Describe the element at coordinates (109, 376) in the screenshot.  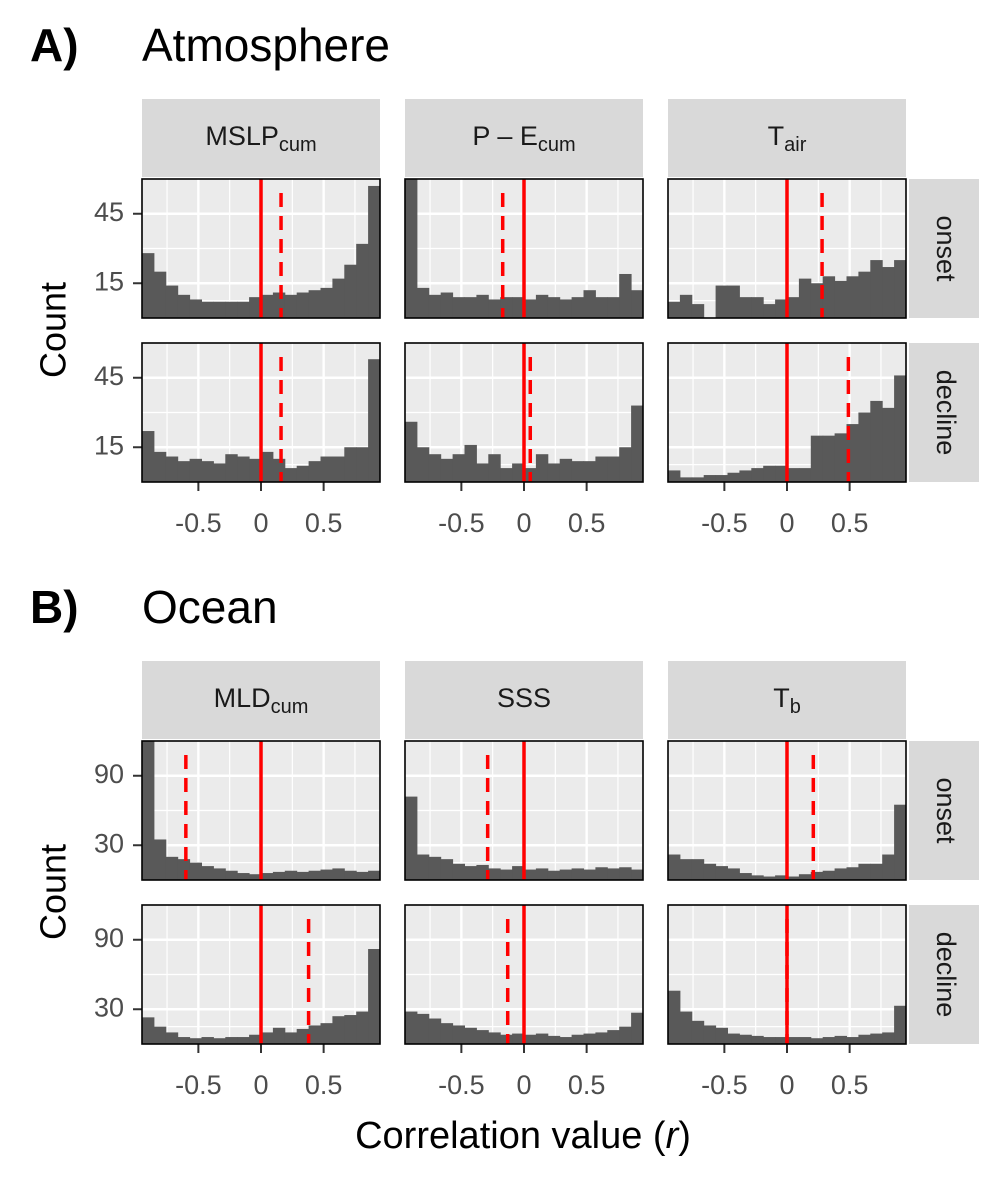
I see `y-tick-label: 45` at that location.